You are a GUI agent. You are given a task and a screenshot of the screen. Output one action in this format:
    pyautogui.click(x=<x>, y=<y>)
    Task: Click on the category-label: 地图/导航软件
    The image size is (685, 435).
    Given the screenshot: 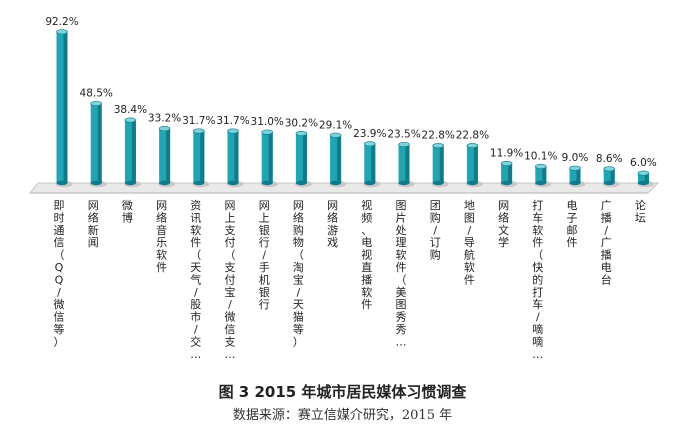 What is the action you would take?
    pyautogui.click(x=469, y=242)
    